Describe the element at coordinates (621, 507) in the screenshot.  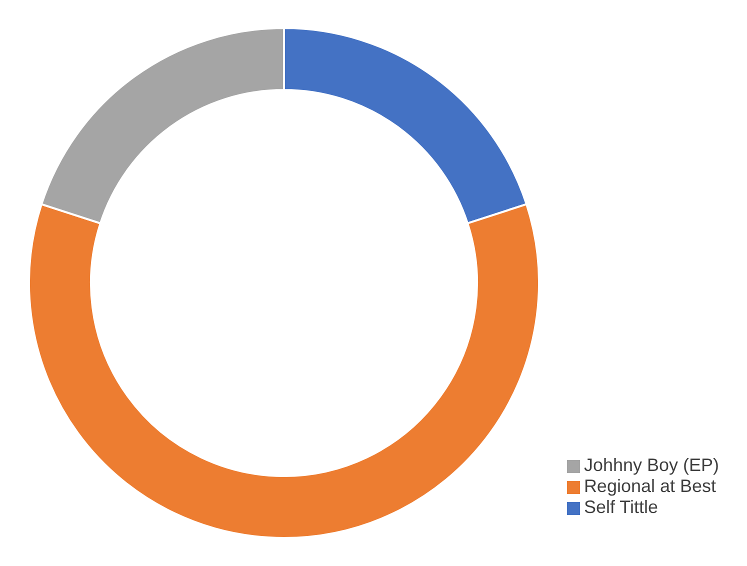
I see `legend-label: Self Tittle` at that location.